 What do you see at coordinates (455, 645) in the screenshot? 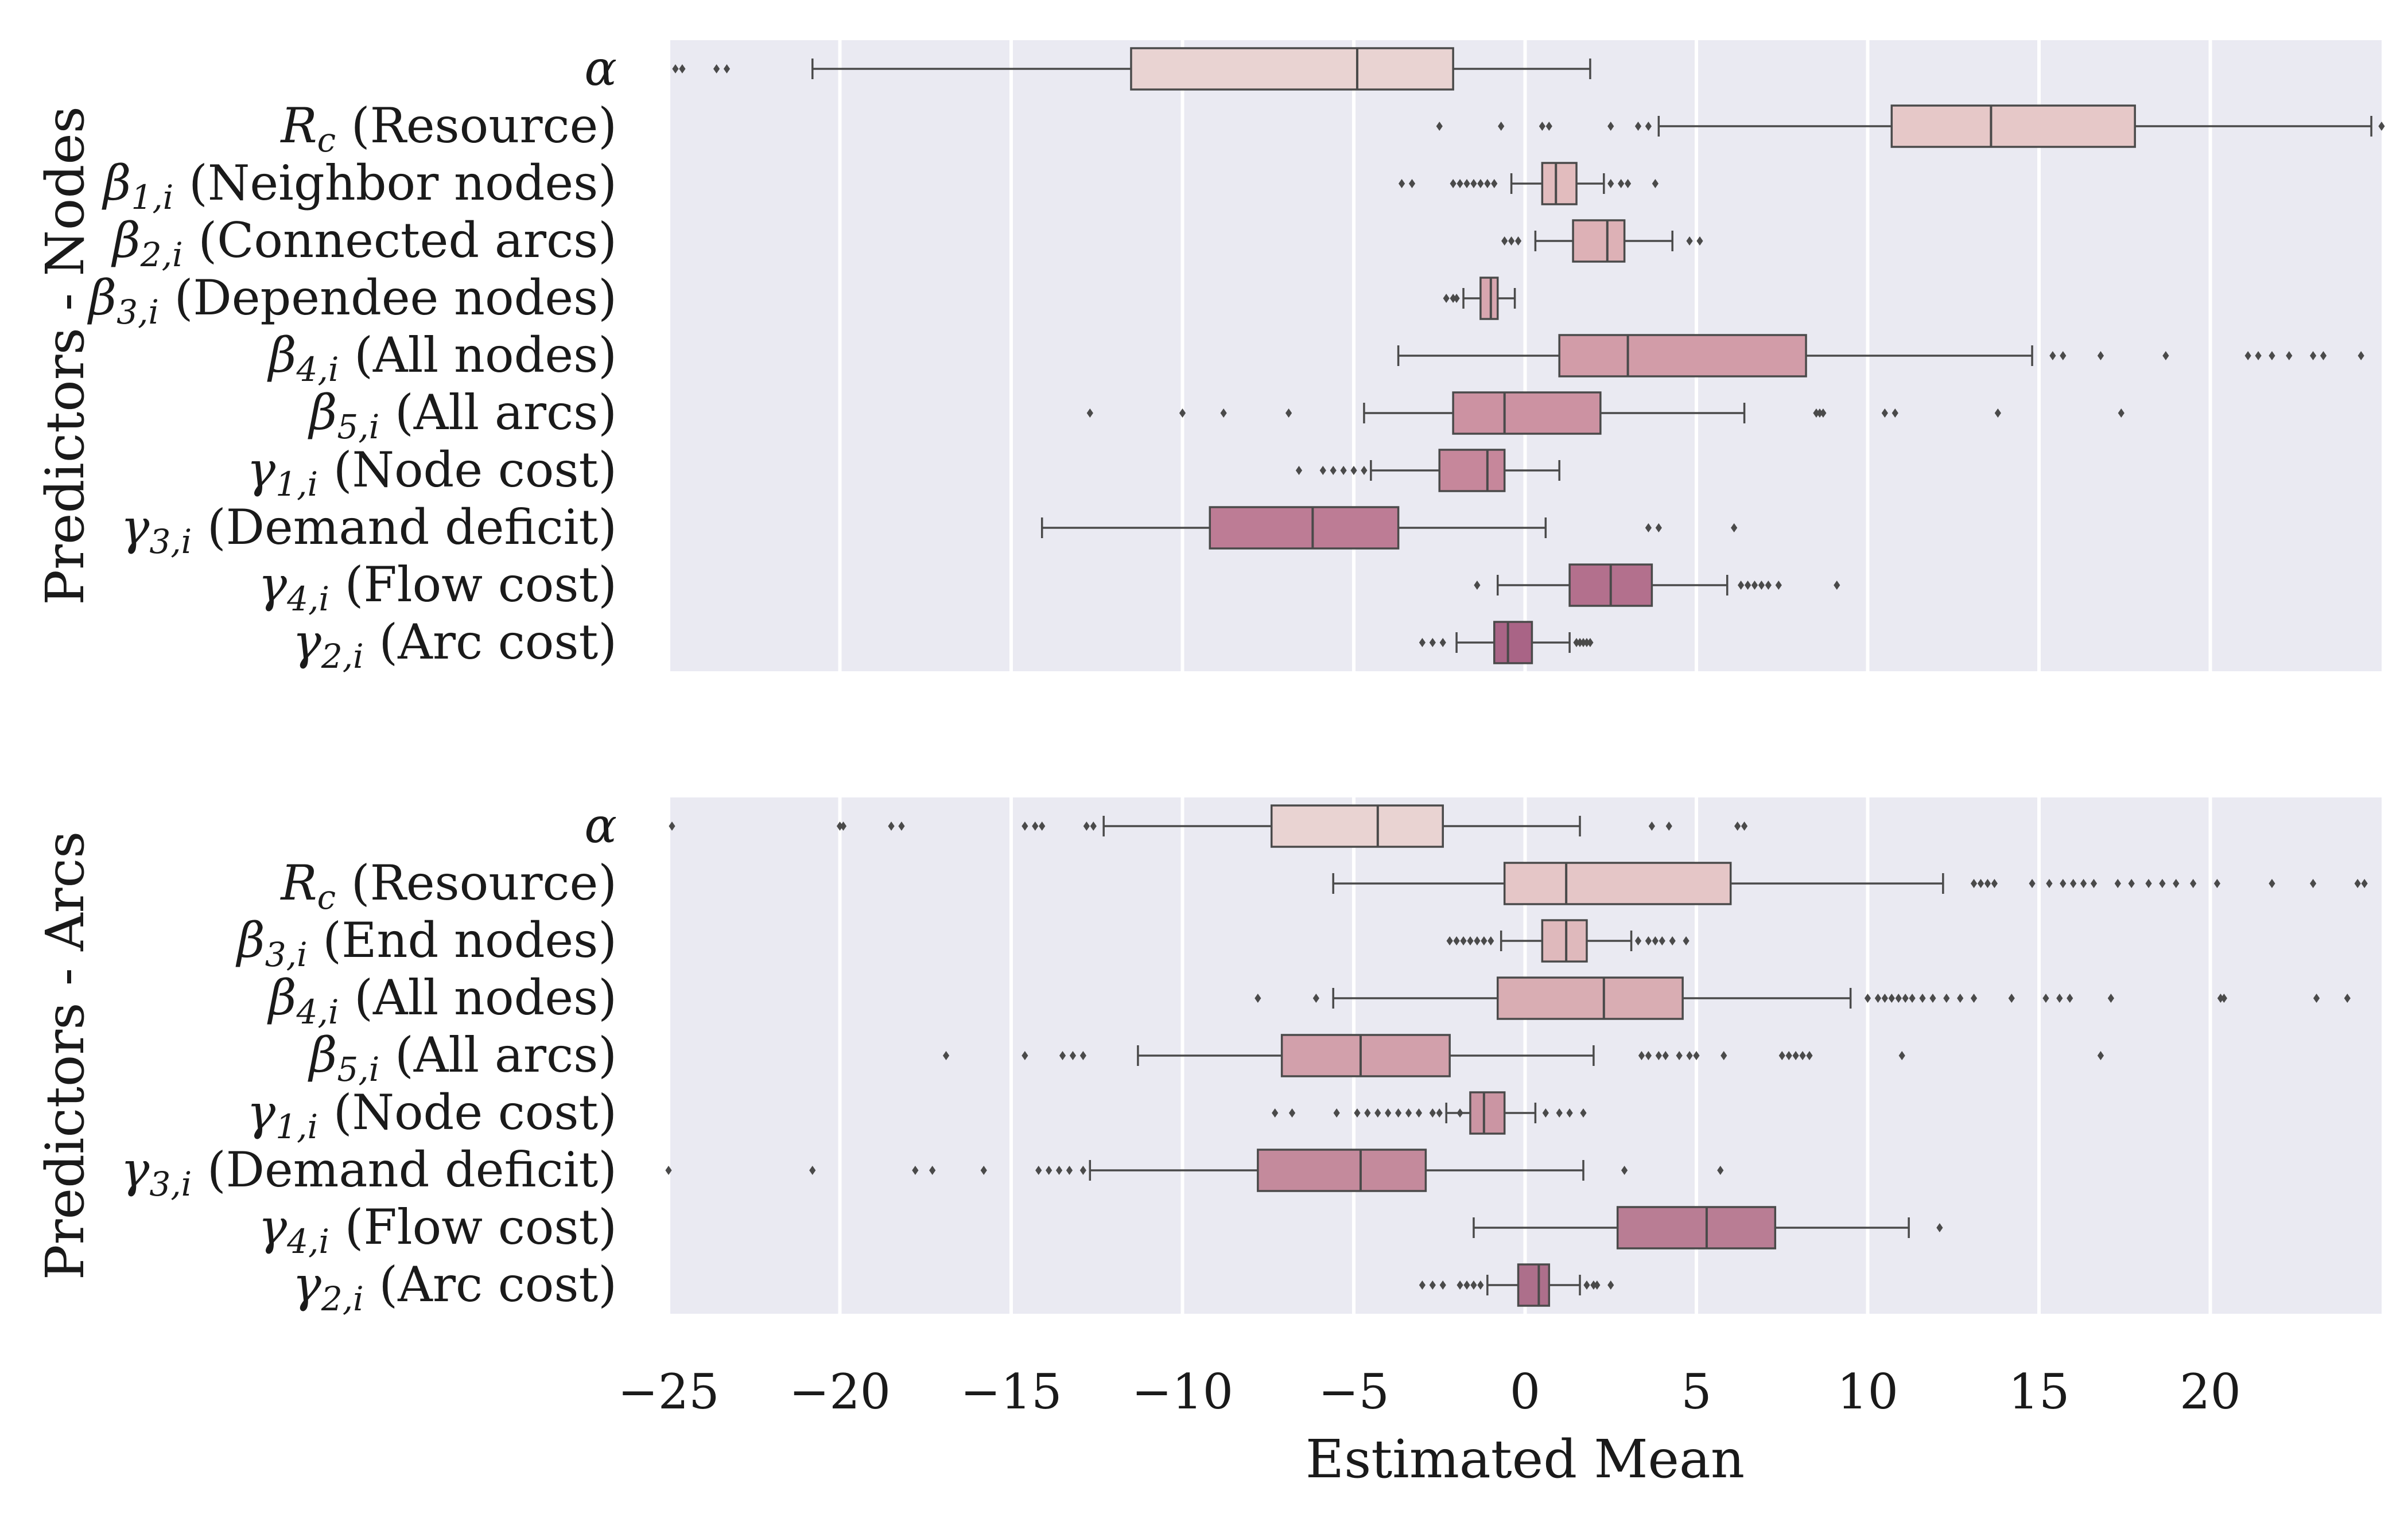
I see `category-label: γ2,i (Arc cost)` at bounding box center [455, 645].